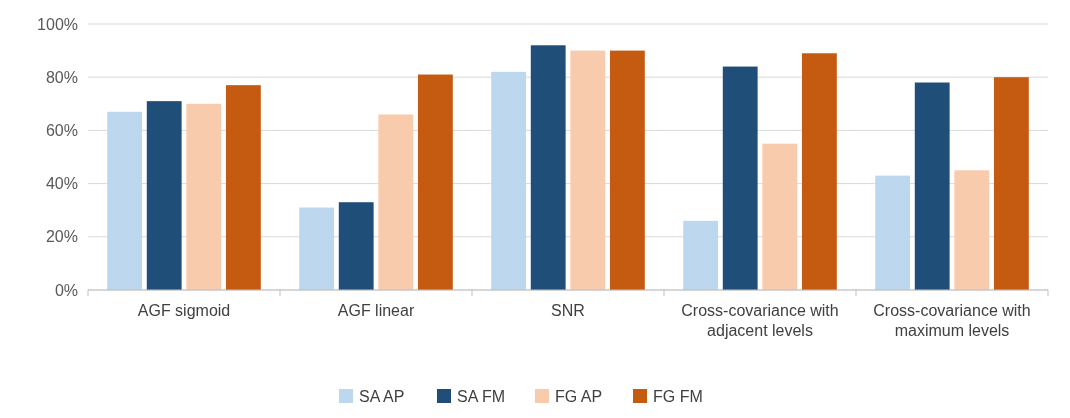  Describe the element at coordinates (481, 396) in the screenshot. I see `legend-label: SA FM` at that location.